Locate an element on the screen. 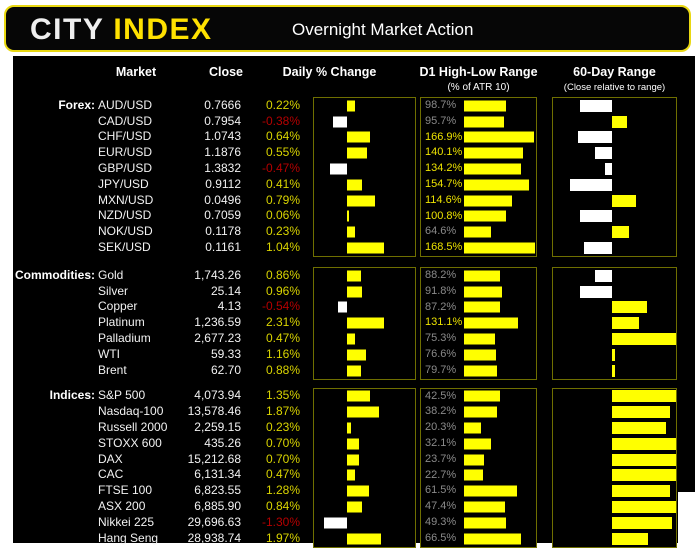 The width and height of the screenshot is (695, 548). atr-range-bar-row: 79.7% is located at coordinates (478, 371).